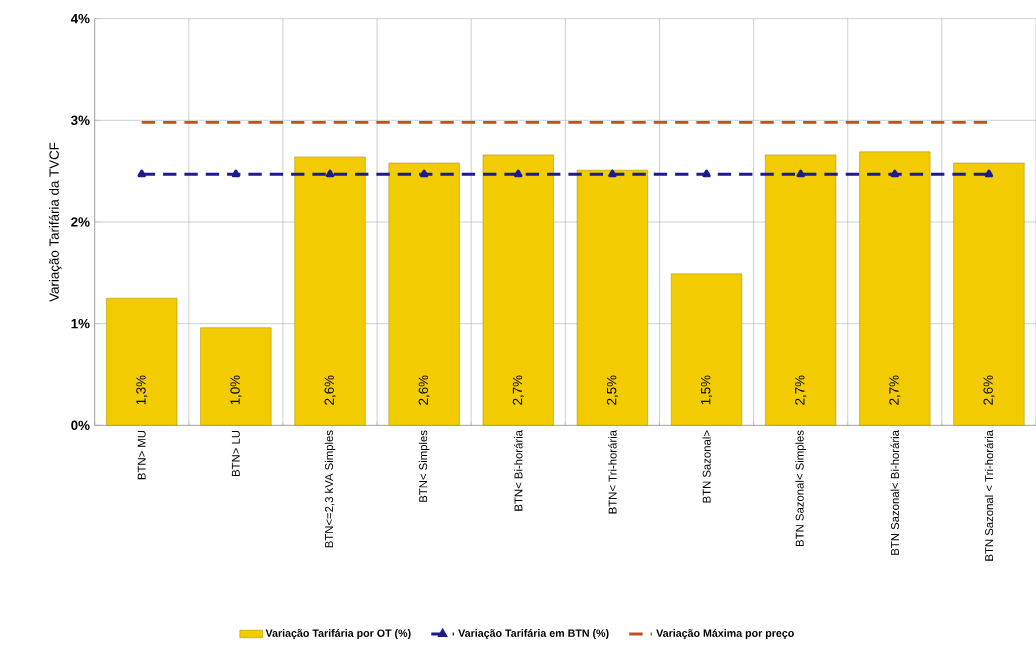 This screenshot has height=646, width=1036. I want to click on x-tick-label: BTN Sazonal>, so click(706, 466).